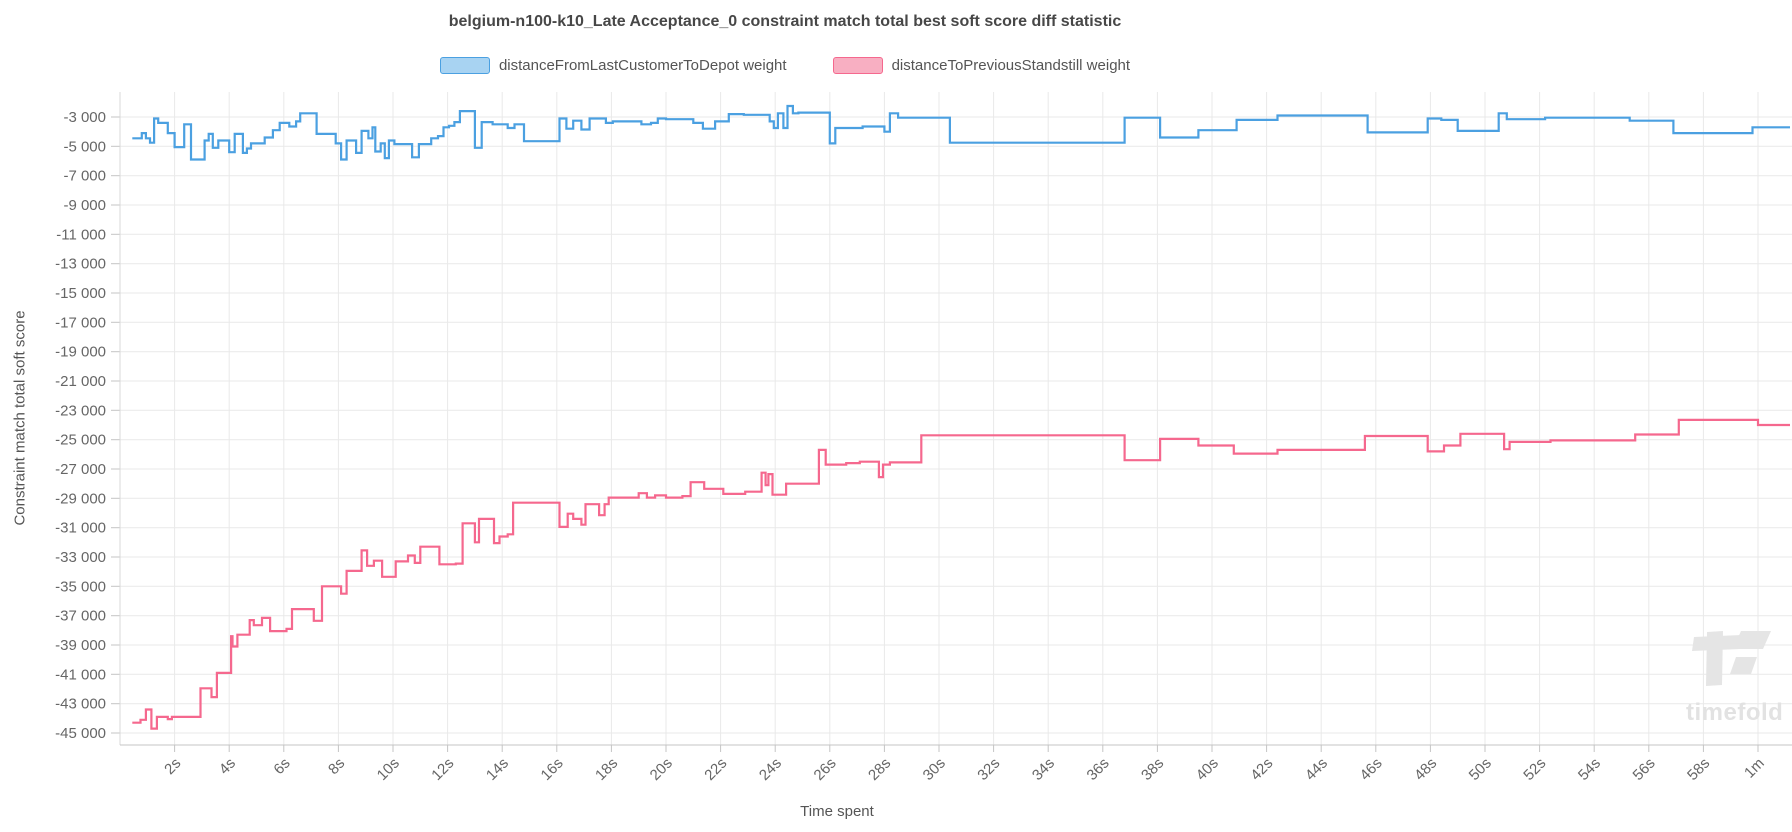  What do you see at coordinates (1098, 769) in the screenshot?
I see `x-tick-label: 36s` at bounding box center [1098, 769].